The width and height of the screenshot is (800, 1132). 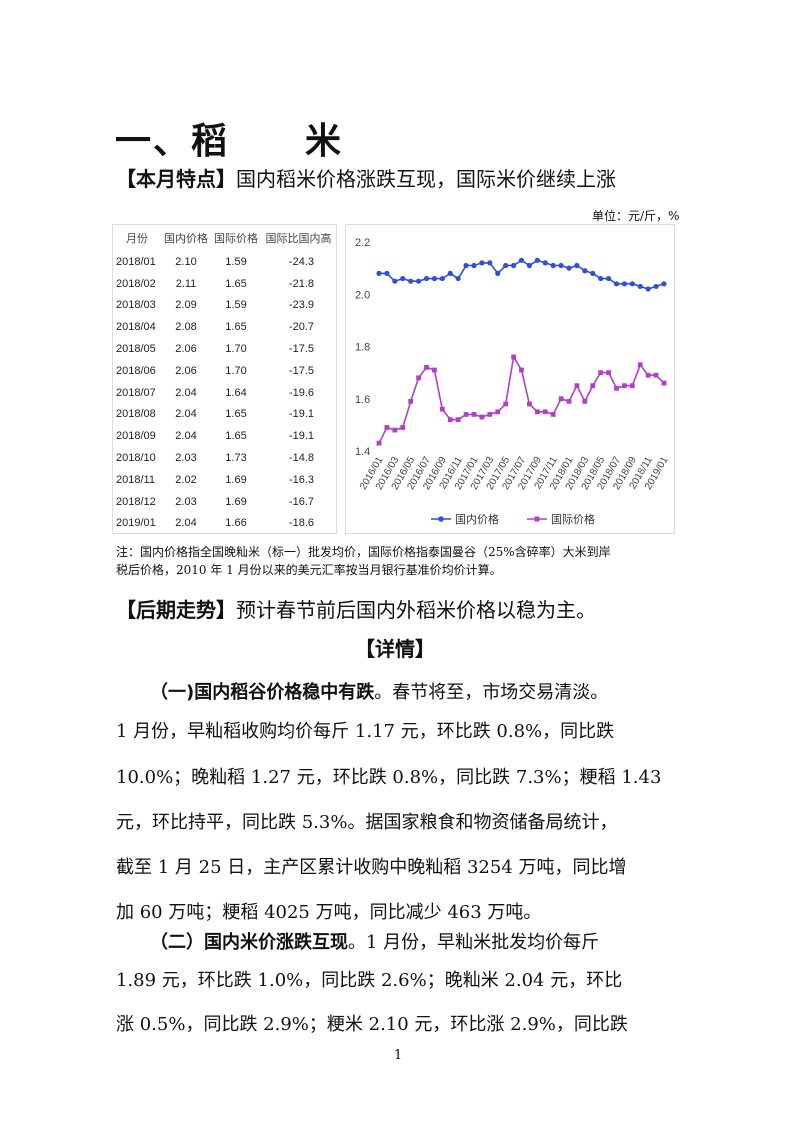 I want to click on section2-line-1: （二）国内米价涨跌互现。1 月份，早籼米批发均价每斤, so click(x=450, y=941).